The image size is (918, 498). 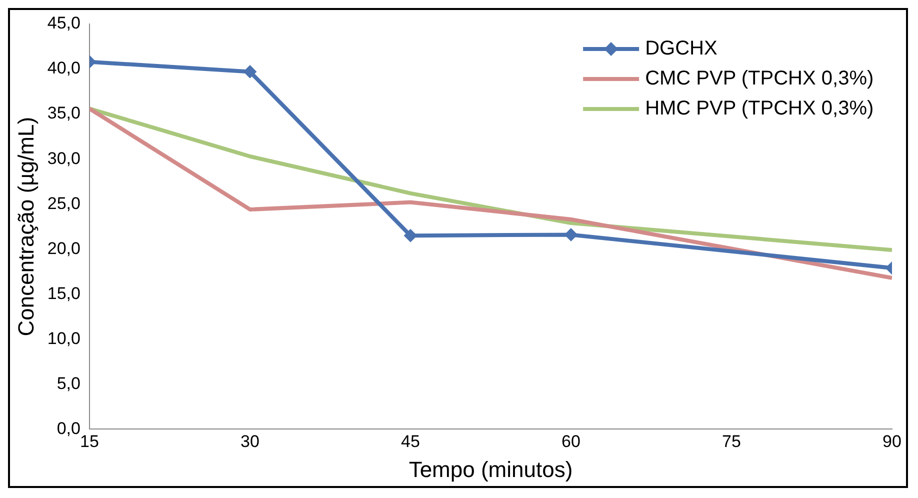 What do you see at coordinates (490, 469) in the screenshot?
I see `x-axis-title: Tempo (minutos)` at bounding box center [490, 469].